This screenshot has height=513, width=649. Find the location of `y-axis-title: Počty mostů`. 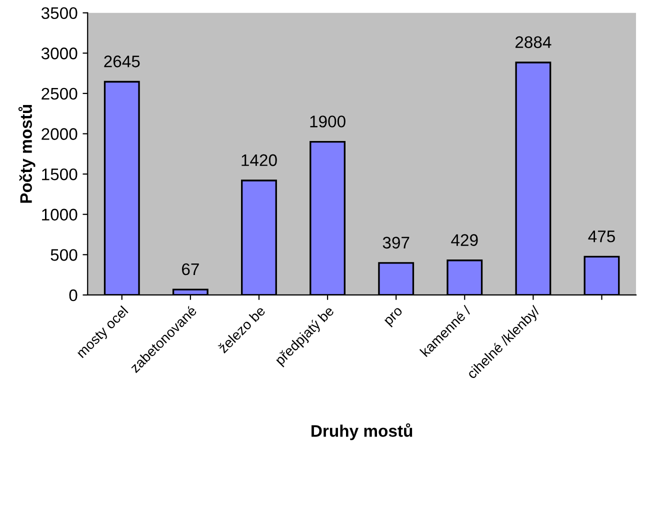

y-axis-title: Počty mostů is located at coordinates (27, 153).